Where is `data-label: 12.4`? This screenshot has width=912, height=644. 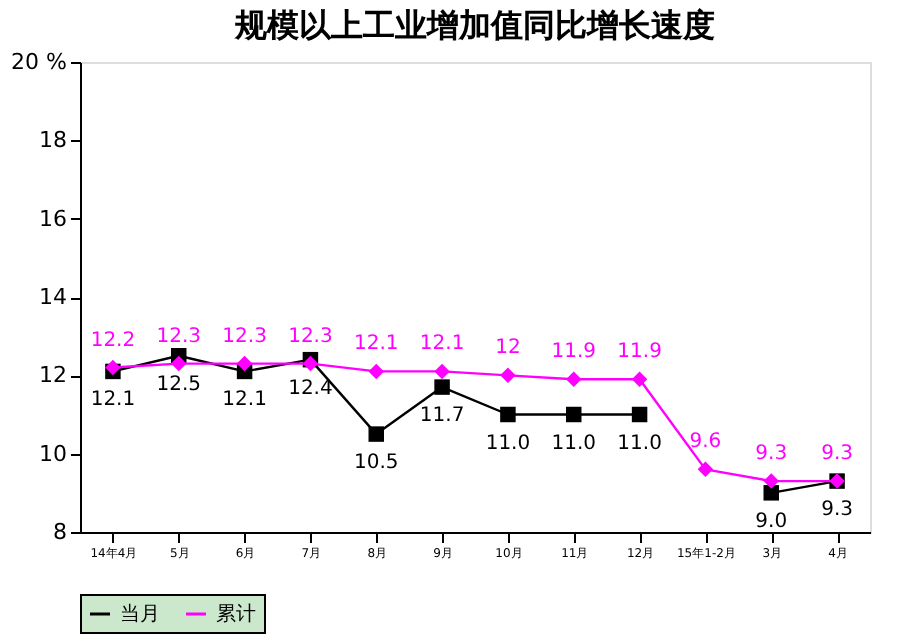 data-label: 12.4 is located at coordinates (310, 388).